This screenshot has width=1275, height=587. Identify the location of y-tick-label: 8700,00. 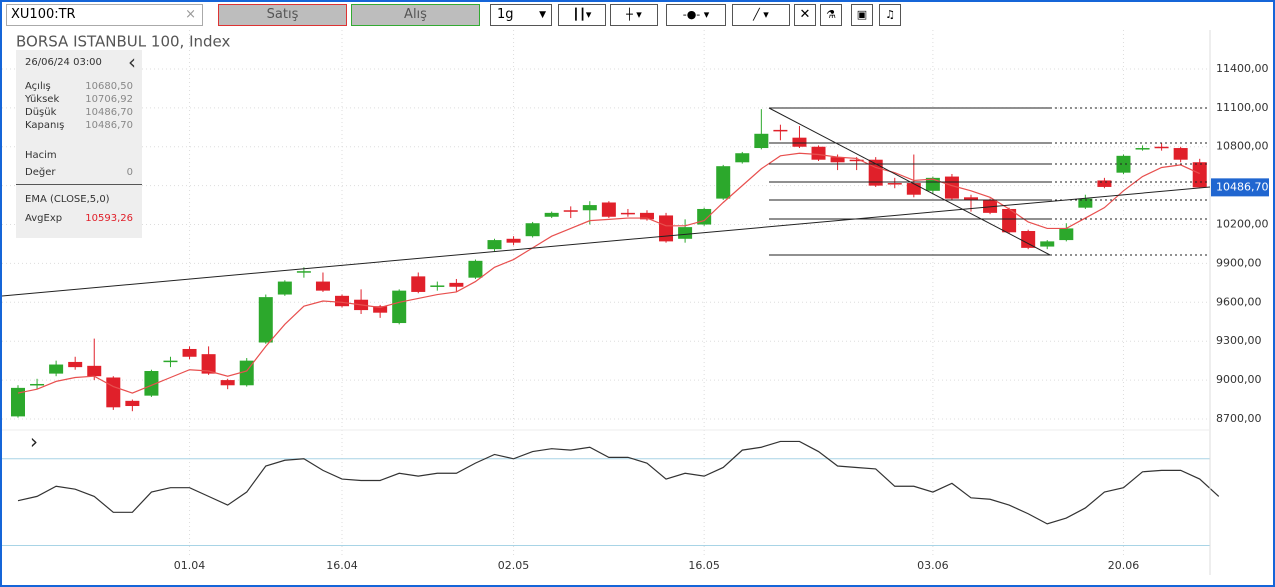
(1239, 418).